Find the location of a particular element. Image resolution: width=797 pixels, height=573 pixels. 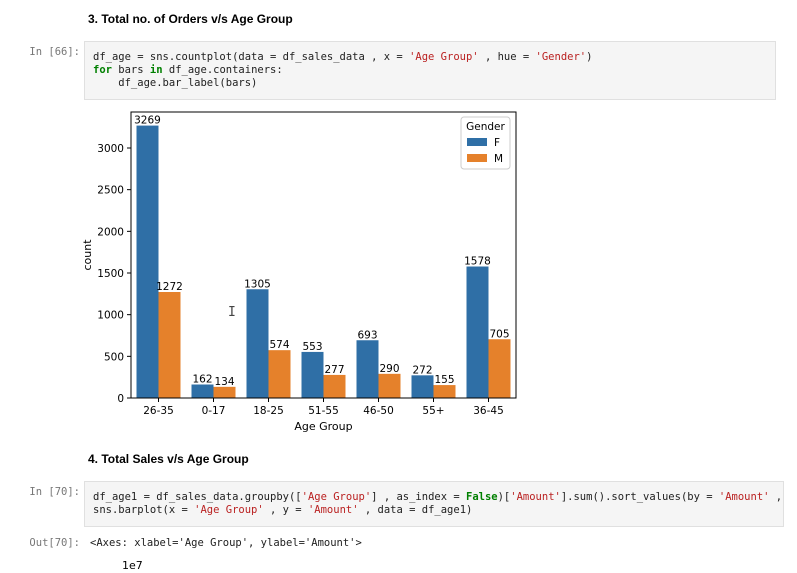

bar-F-55+ is located at coordinates (422, 386).